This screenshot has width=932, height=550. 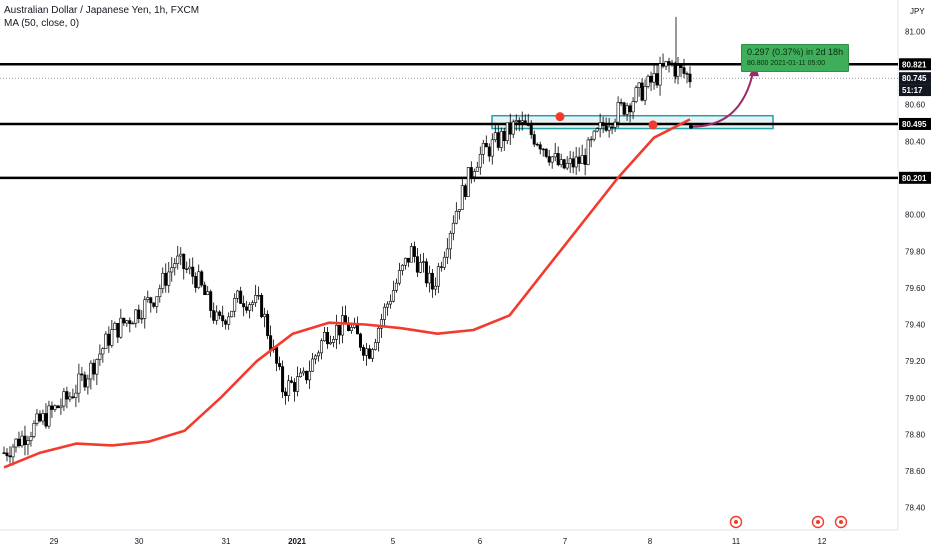 What do you see at coordinates (915, 398) in the screenshot?
I see `y-tick-label: 79.00` at bounding box center [915, 398].